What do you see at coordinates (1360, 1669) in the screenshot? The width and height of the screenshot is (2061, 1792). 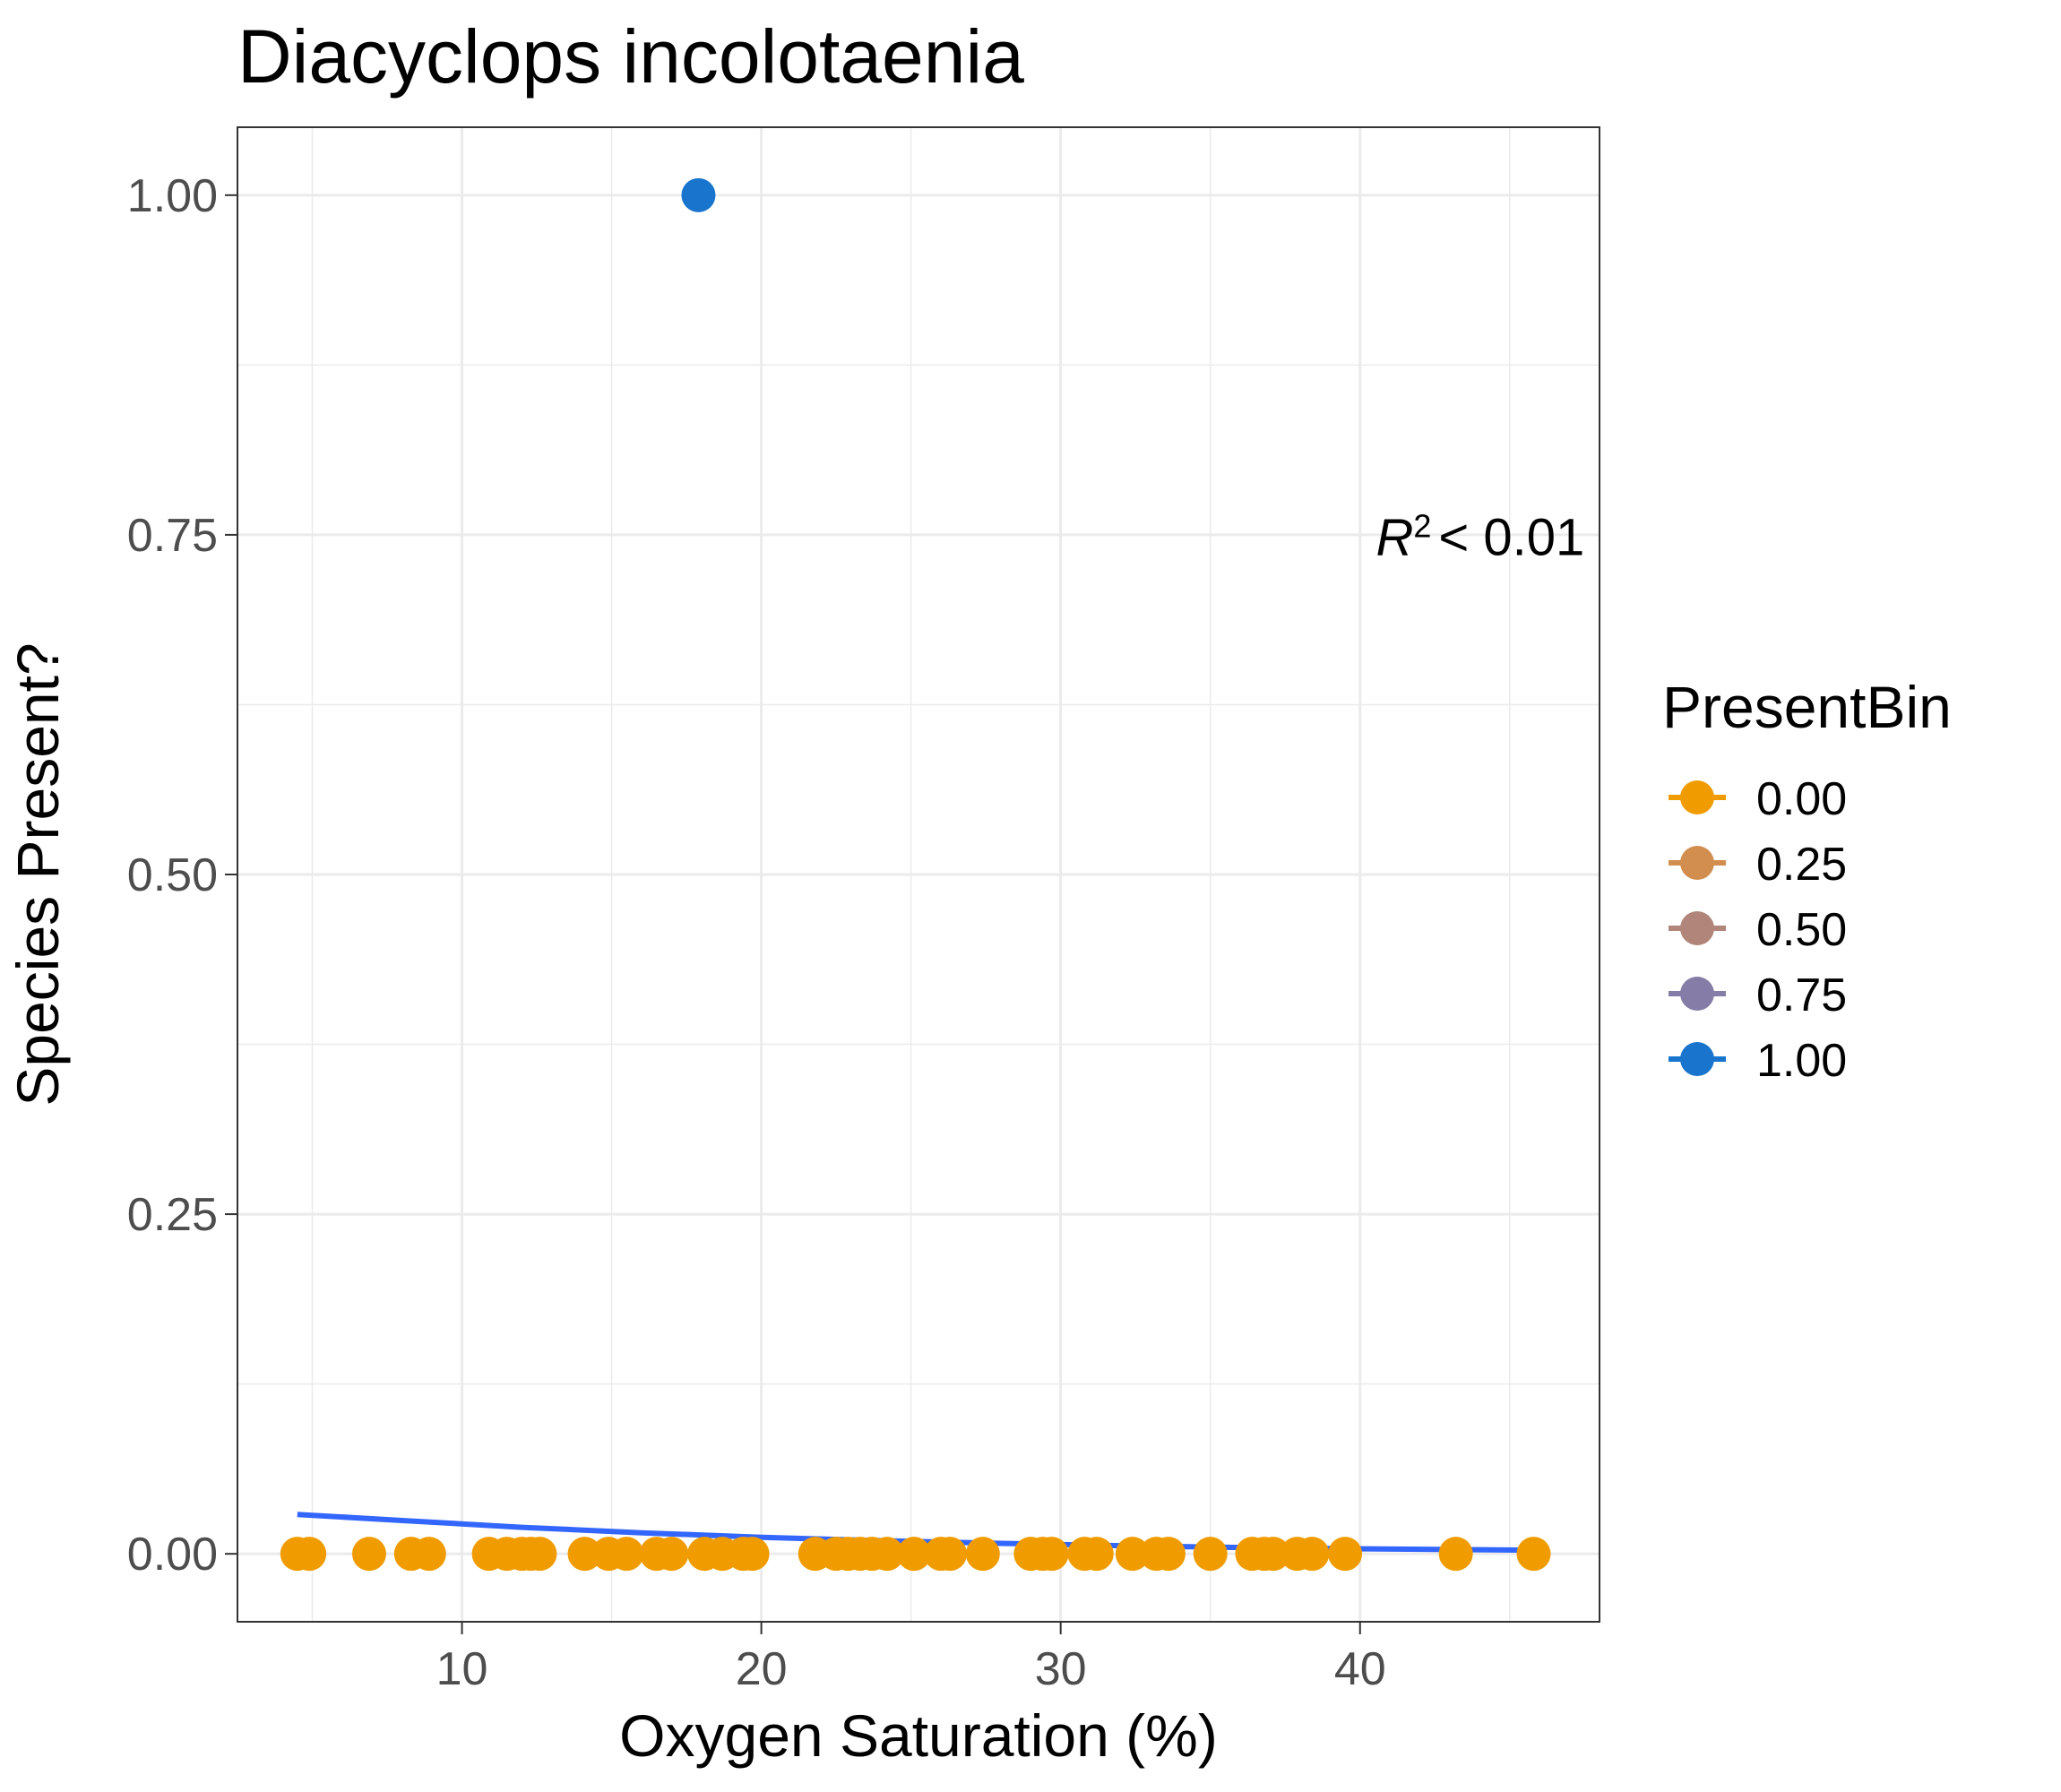 I see `x-tick-label: 40` at bounding box center [1360, 1669].